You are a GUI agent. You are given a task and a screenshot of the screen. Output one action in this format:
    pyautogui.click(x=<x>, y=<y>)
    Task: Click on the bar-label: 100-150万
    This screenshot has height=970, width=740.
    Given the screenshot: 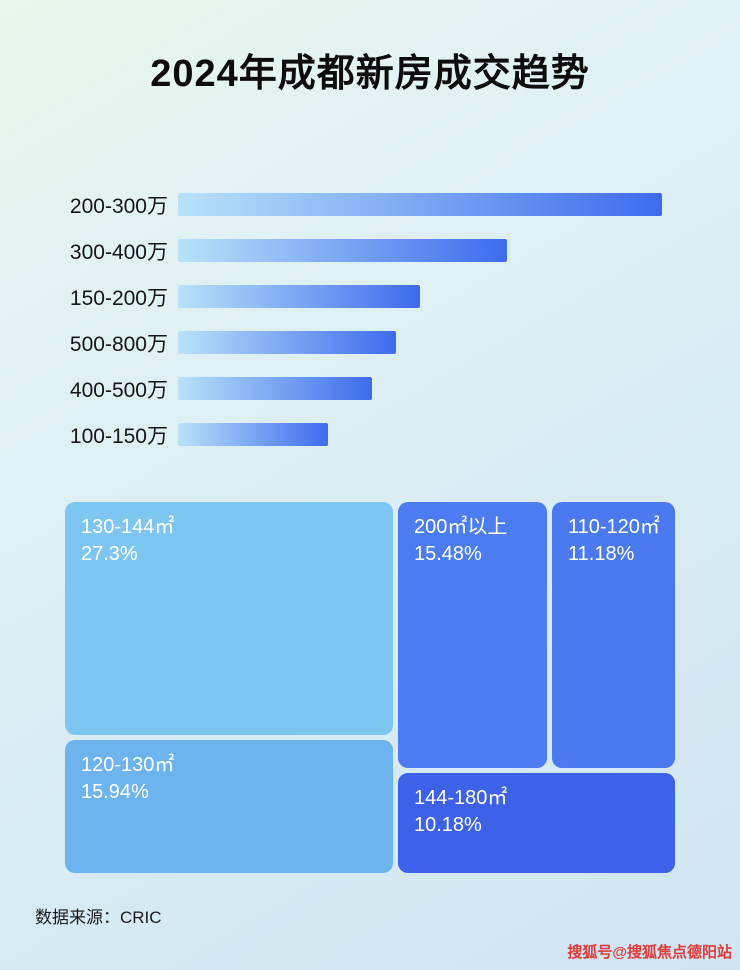 What is the action you would take?
    pyautogui.click(x=118, y=436)
    